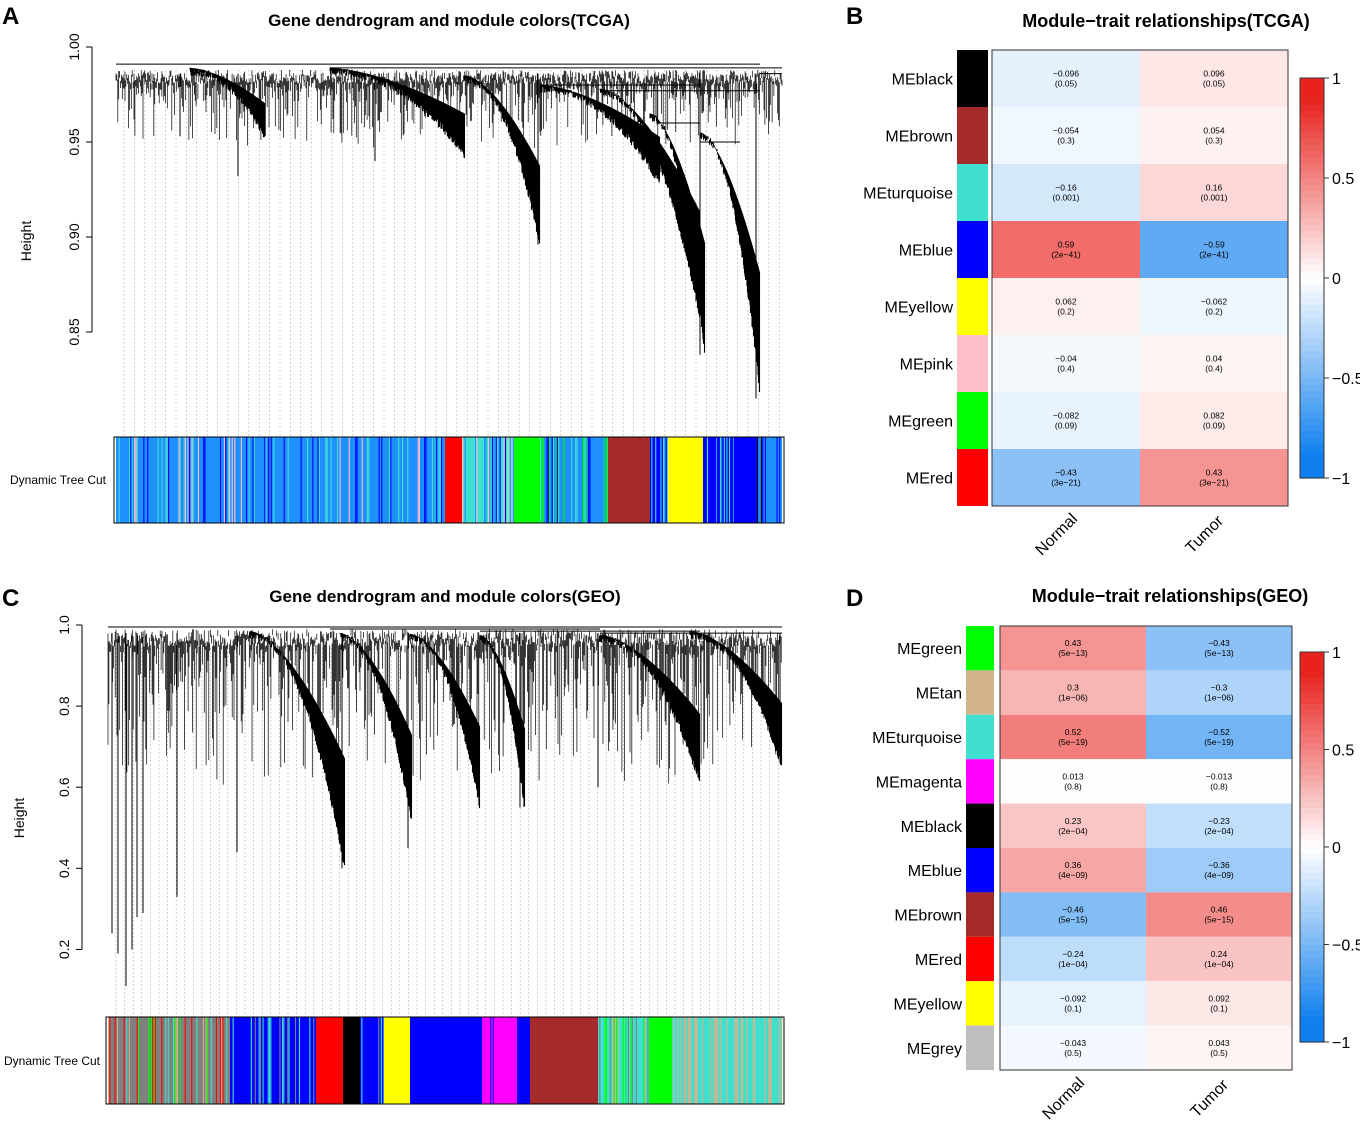  What do you see at coordinates (64, 950) in the screenshot?
I see `y-tick-label: 0.2` at bounding box center [64, 950].